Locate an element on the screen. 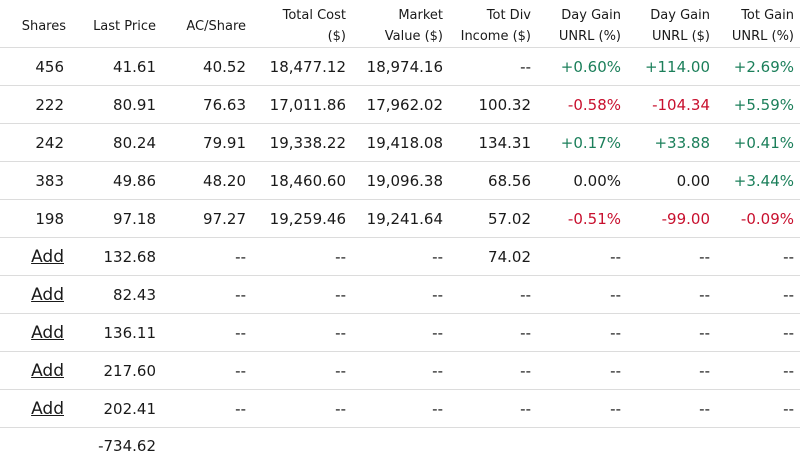 The width and height of the screenshot is (800, 464). column-header-label: UNRL ($) is located at coordinates (680, 36).